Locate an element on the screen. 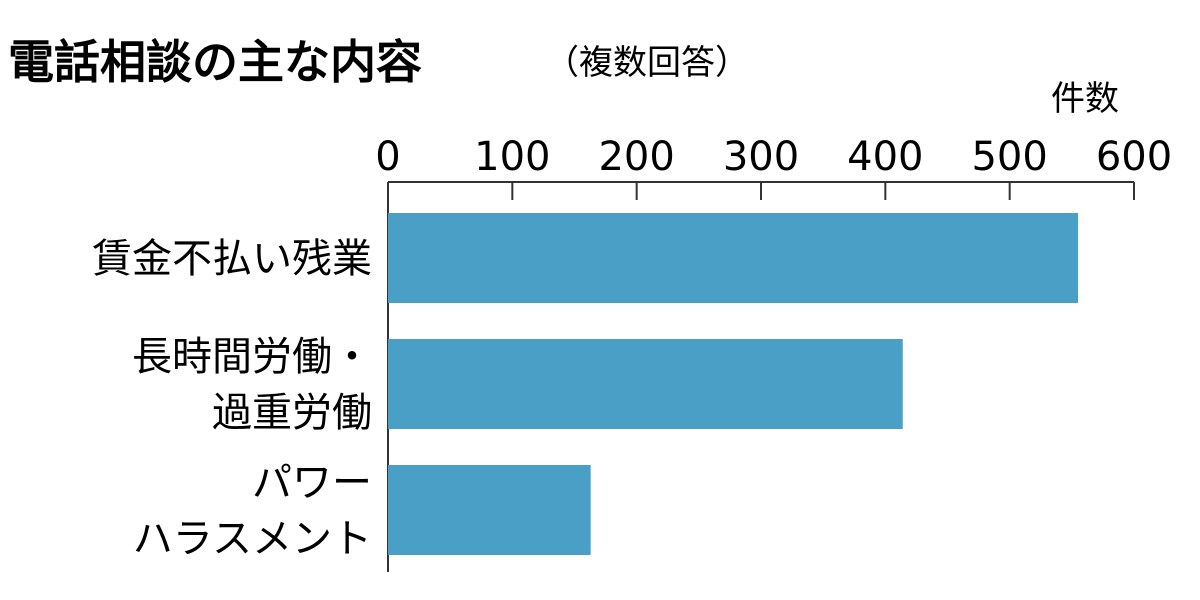  x-tick-label: 600 is located at coordinates (1134, 157).